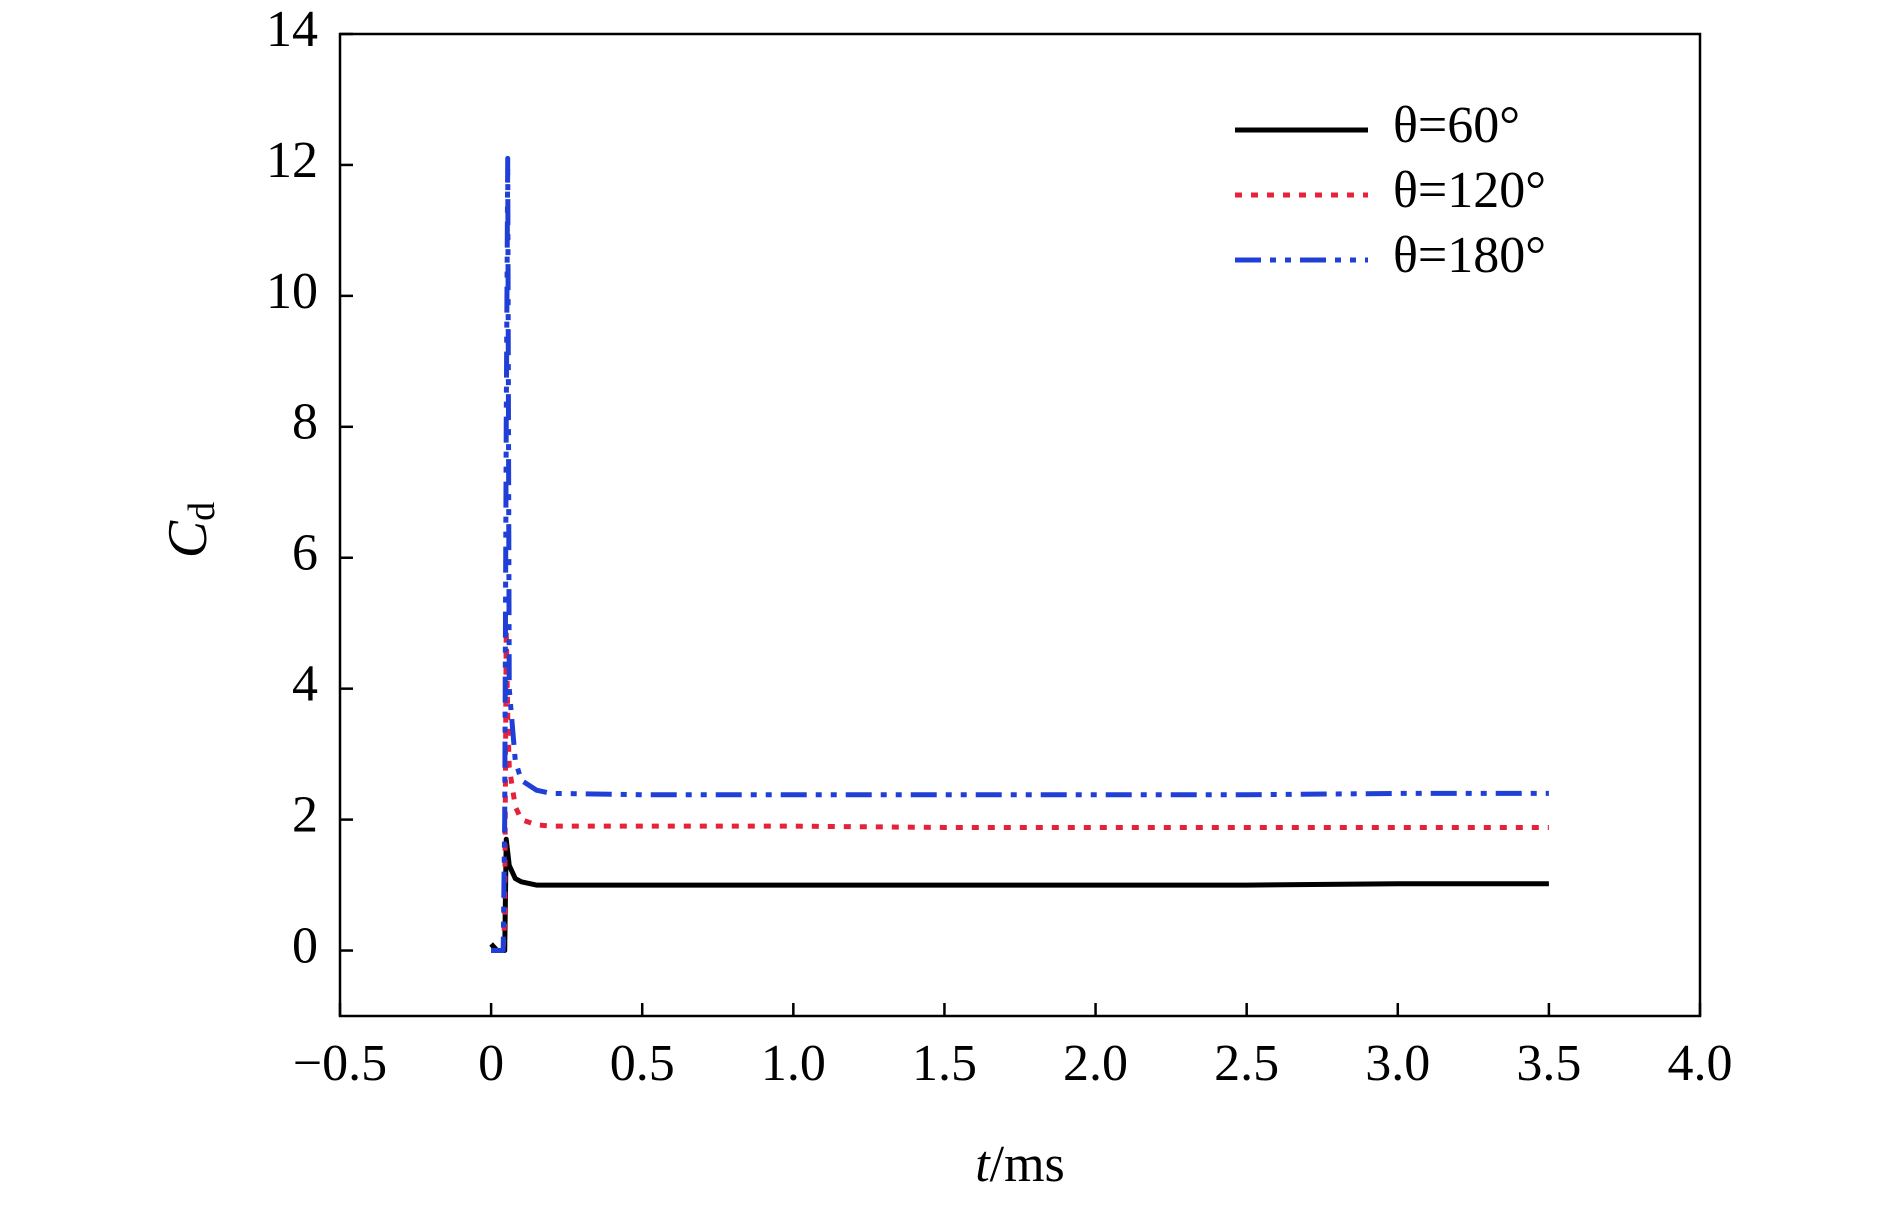 The image size is (1890, 1210). I want to click on legend-label: θ=180°, so click(1469, 255).